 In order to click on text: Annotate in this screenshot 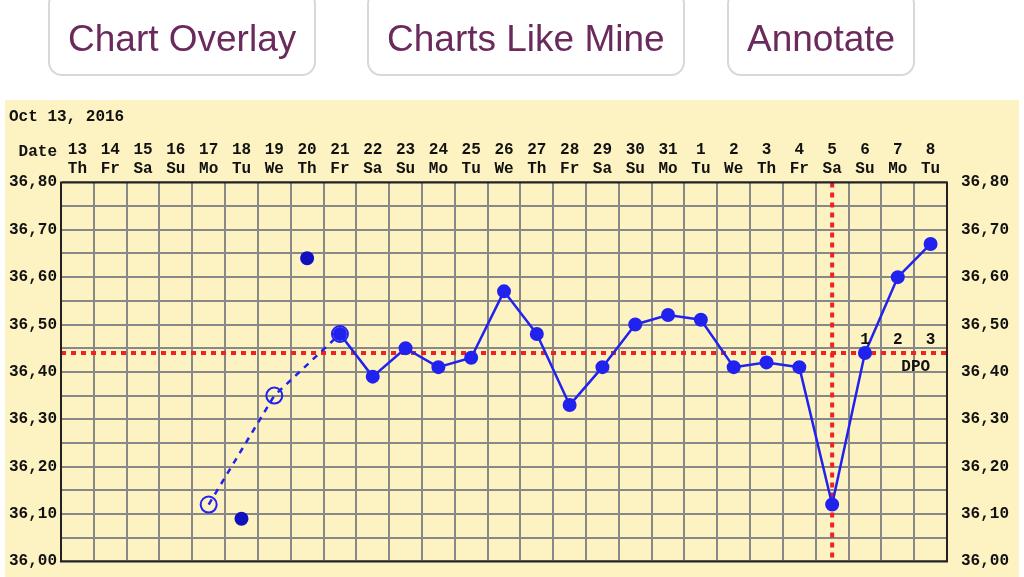, I will do `click(821, 38)`.